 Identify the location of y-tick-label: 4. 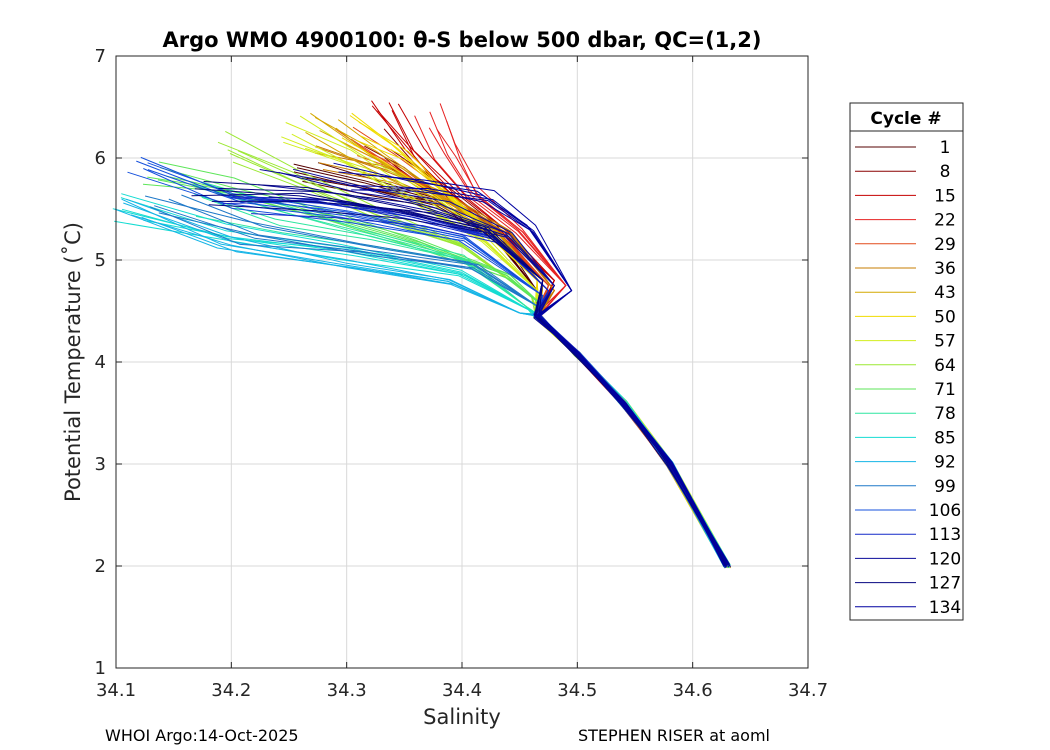
(100, 362).